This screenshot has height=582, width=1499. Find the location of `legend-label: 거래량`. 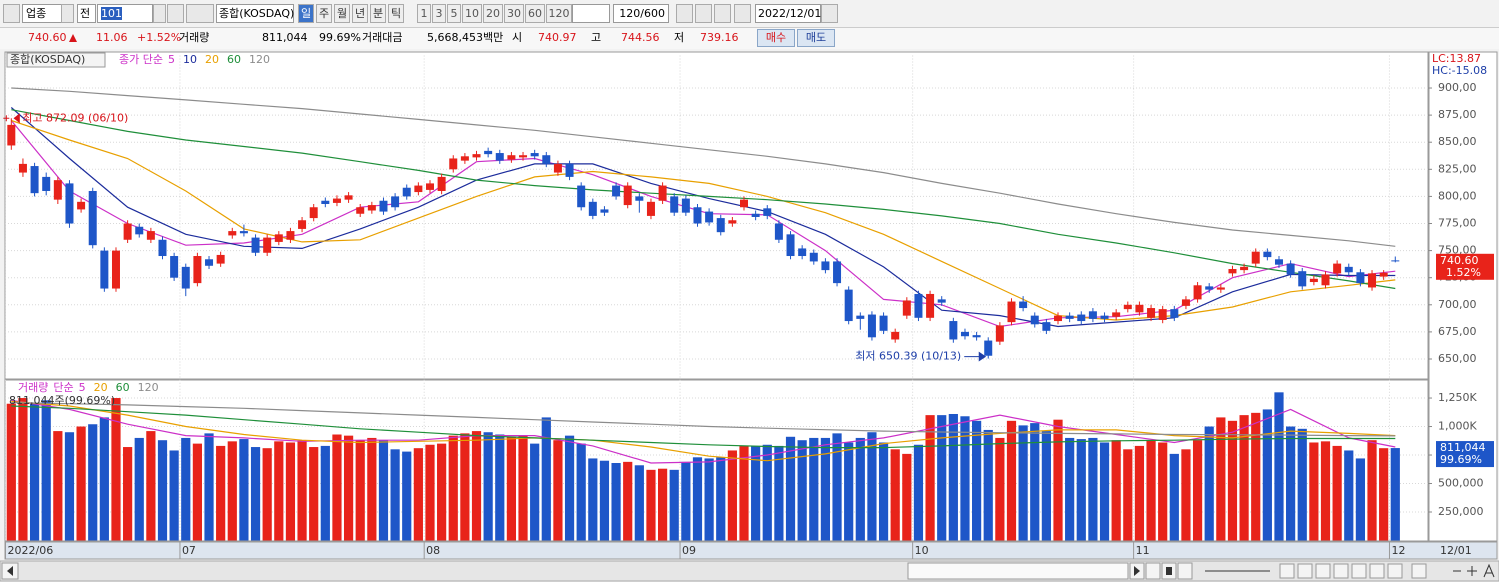

legend-label: 거래량 is located at coordinates (33, 387).